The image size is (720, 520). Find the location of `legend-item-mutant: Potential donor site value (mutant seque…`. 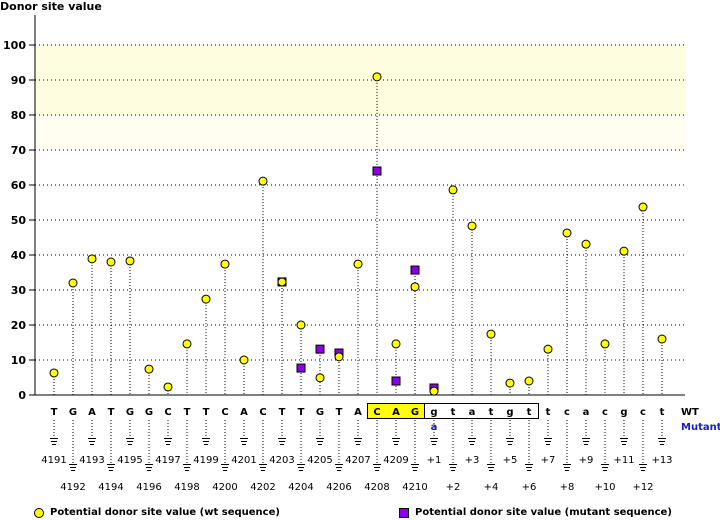

legend-item-mutant: Potential donor site value (mutant seque… is located at coordinates (535, 512).